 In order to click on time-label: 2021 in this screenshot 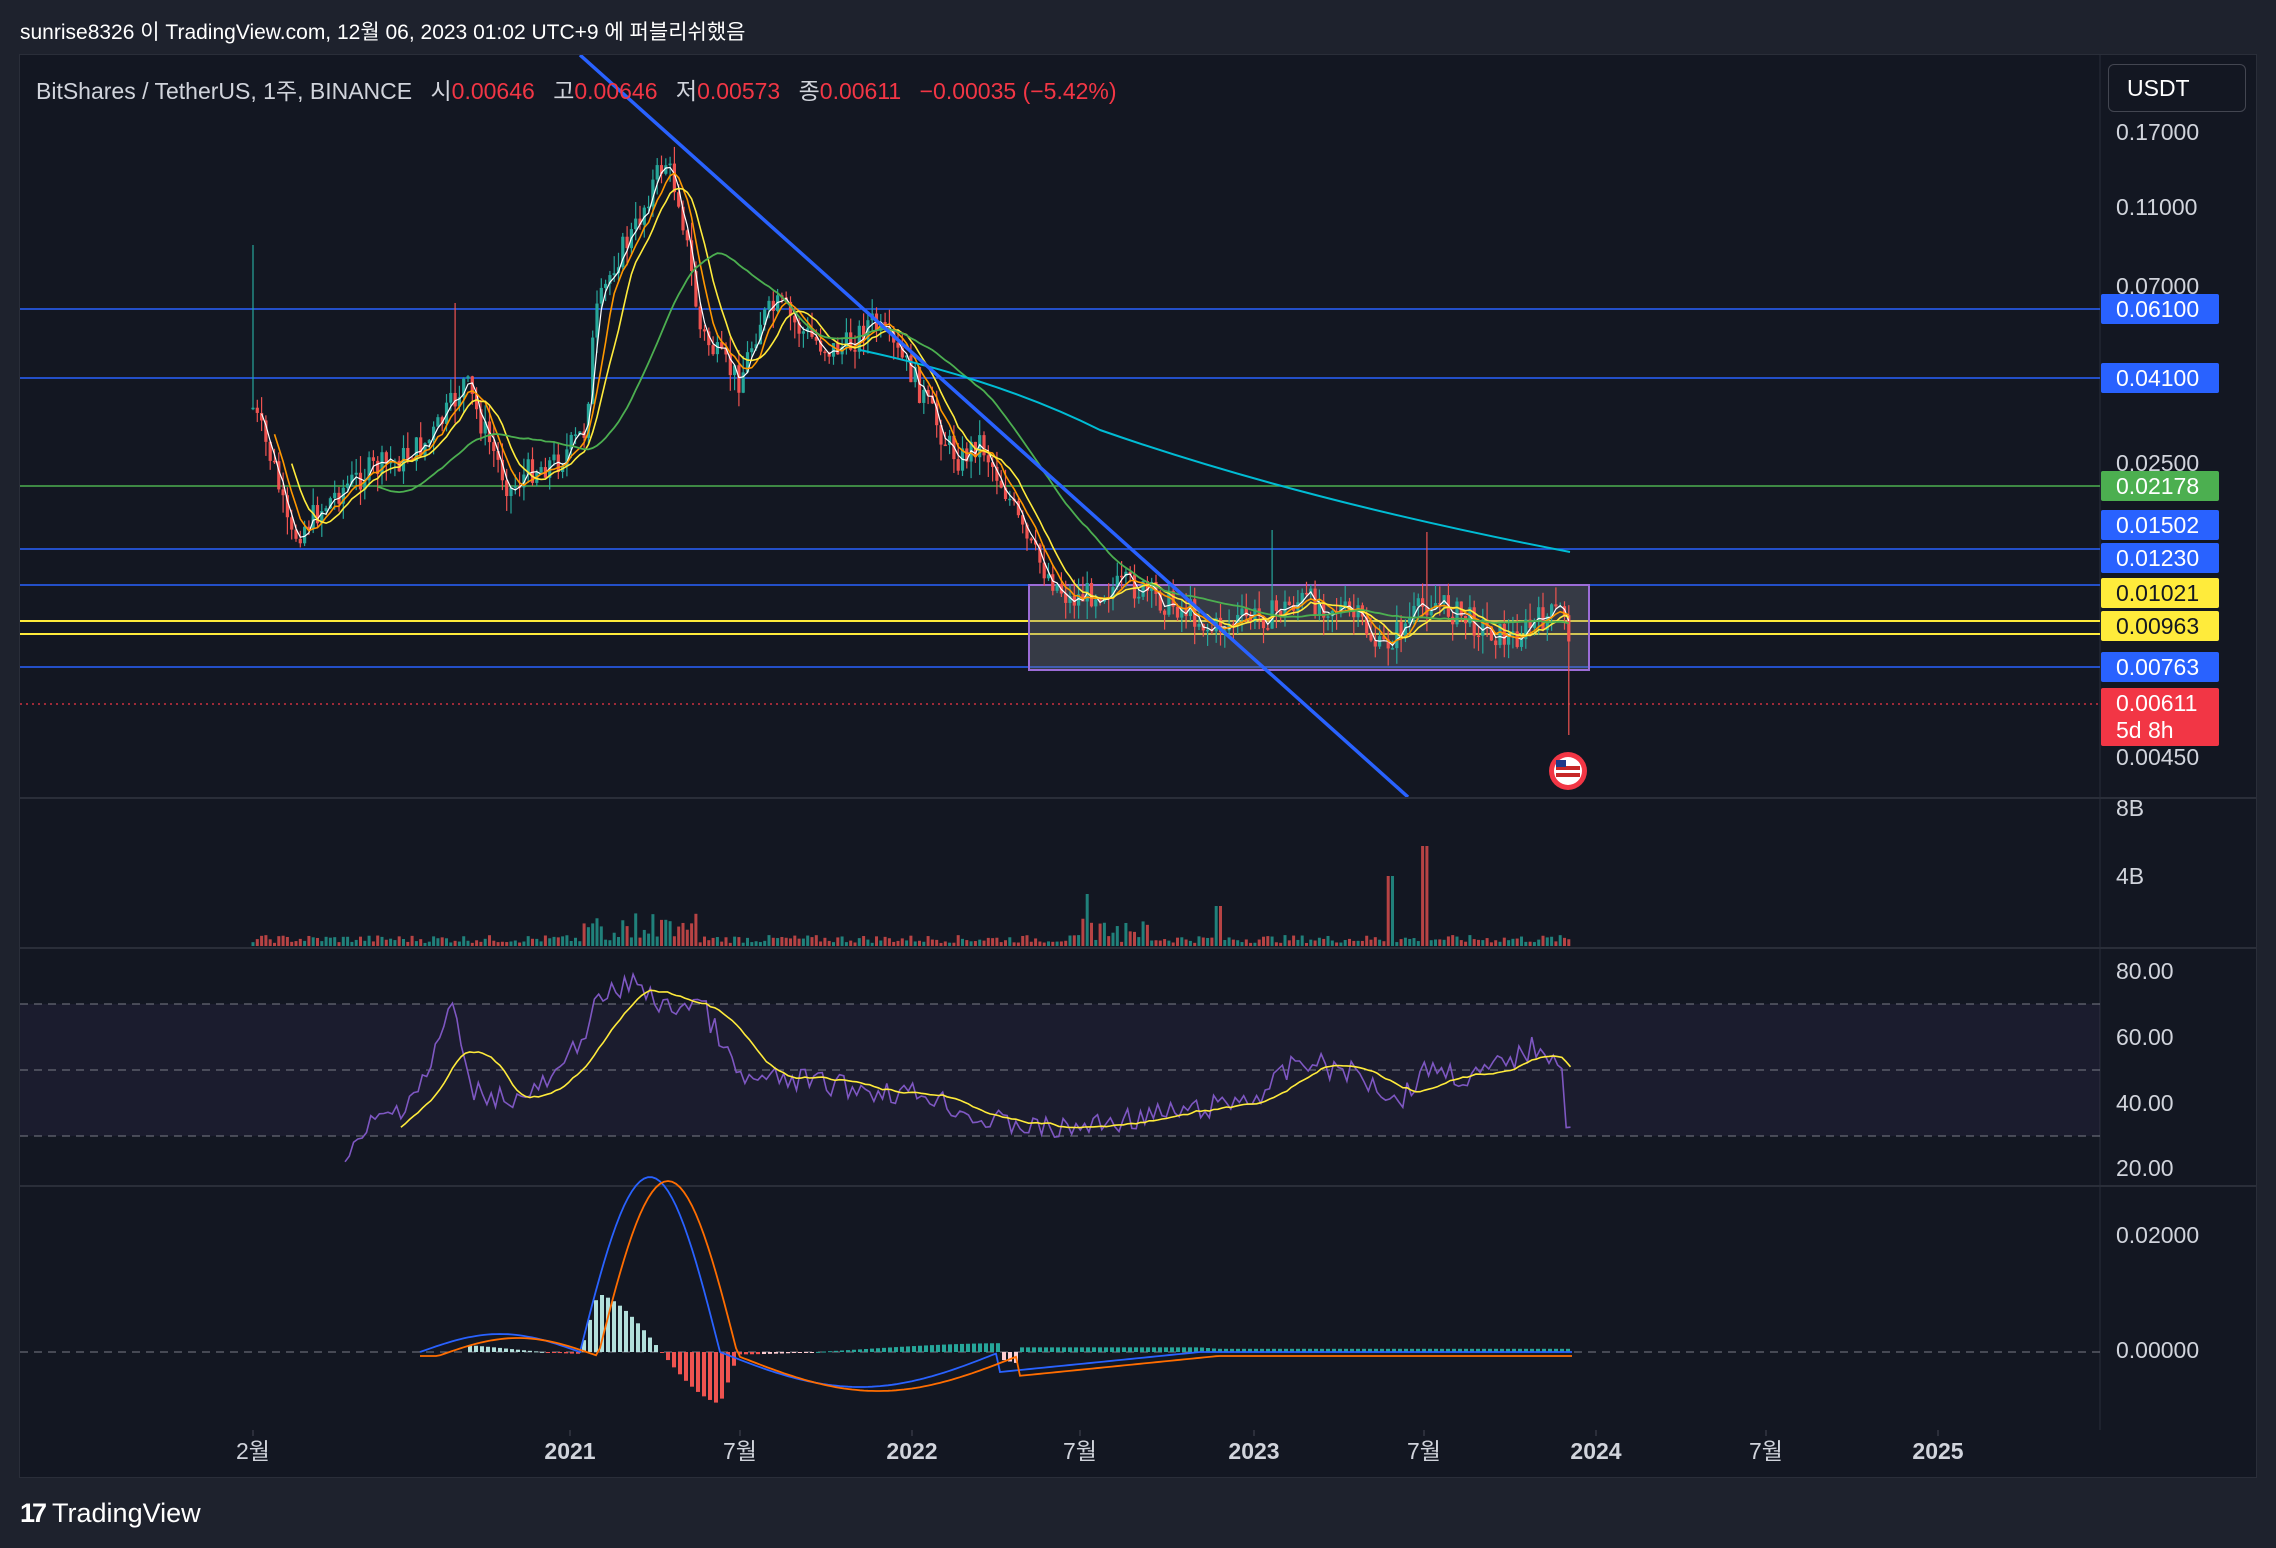, I will do `click(569, 1451)`.